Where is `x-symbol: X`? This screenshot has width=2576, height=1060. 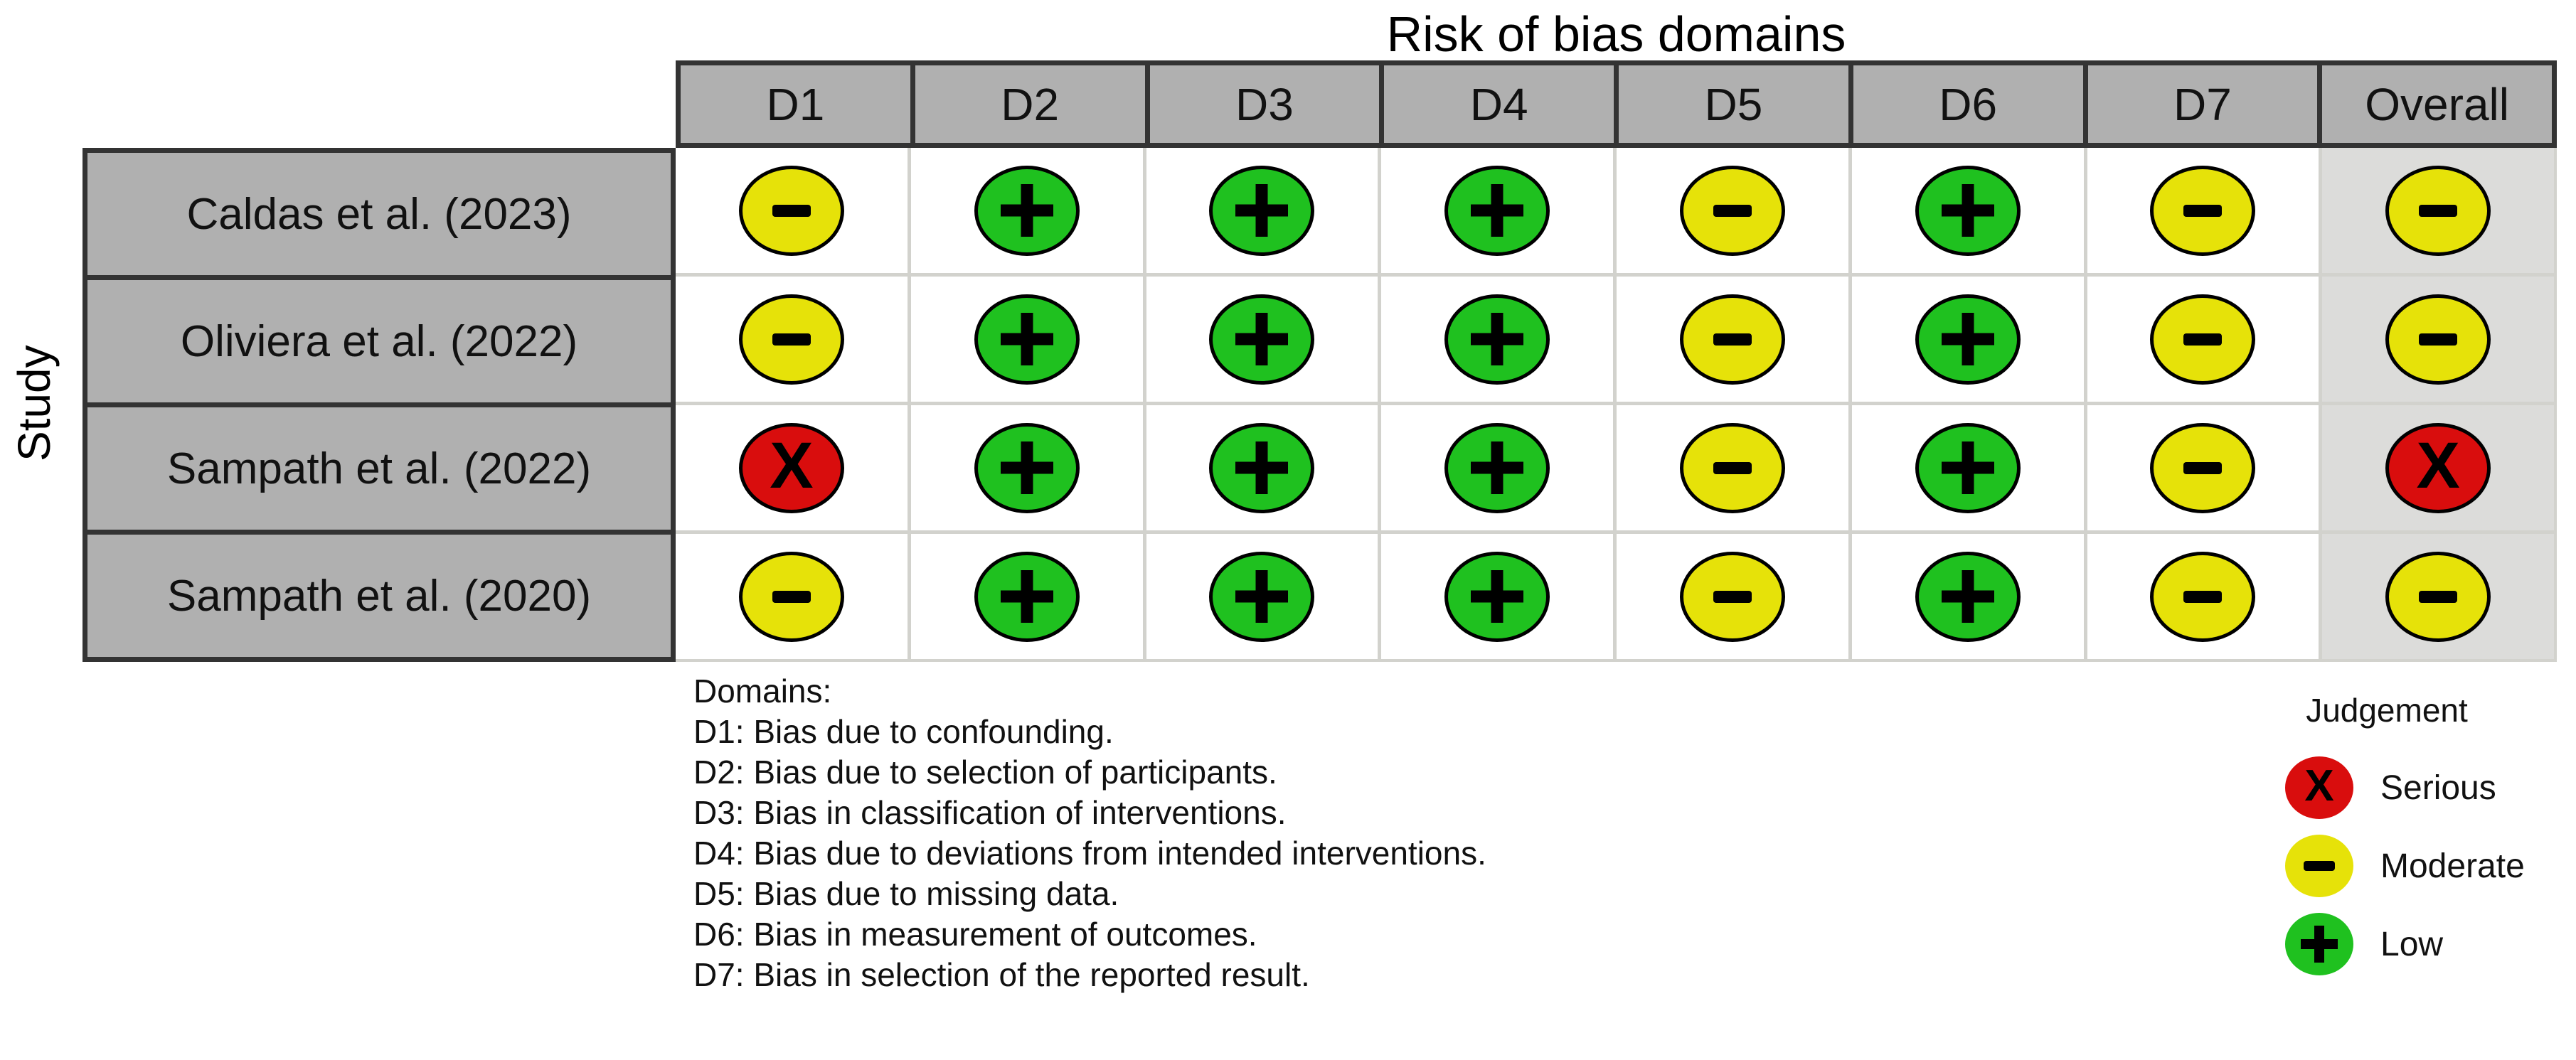 x-symbol: X is located at coordinates (792, 466).